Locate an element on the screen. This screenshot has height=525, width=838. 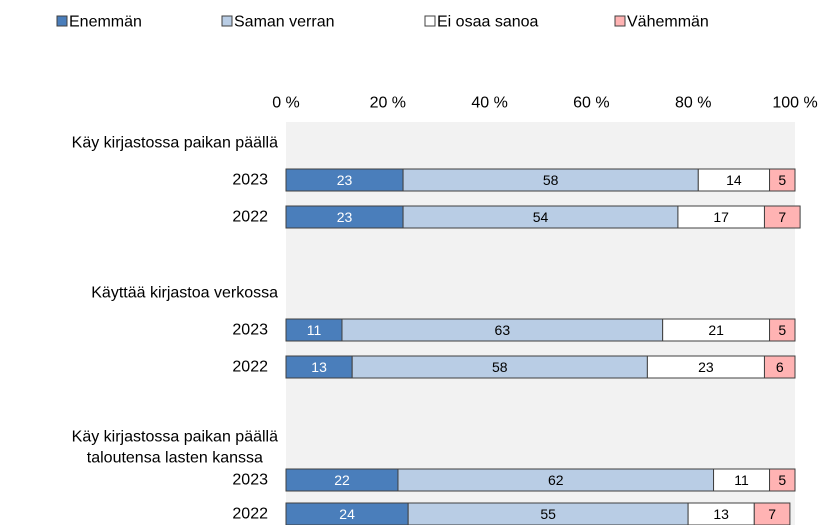
x-tick-label: 80 % is located at coordinates (693, 103).